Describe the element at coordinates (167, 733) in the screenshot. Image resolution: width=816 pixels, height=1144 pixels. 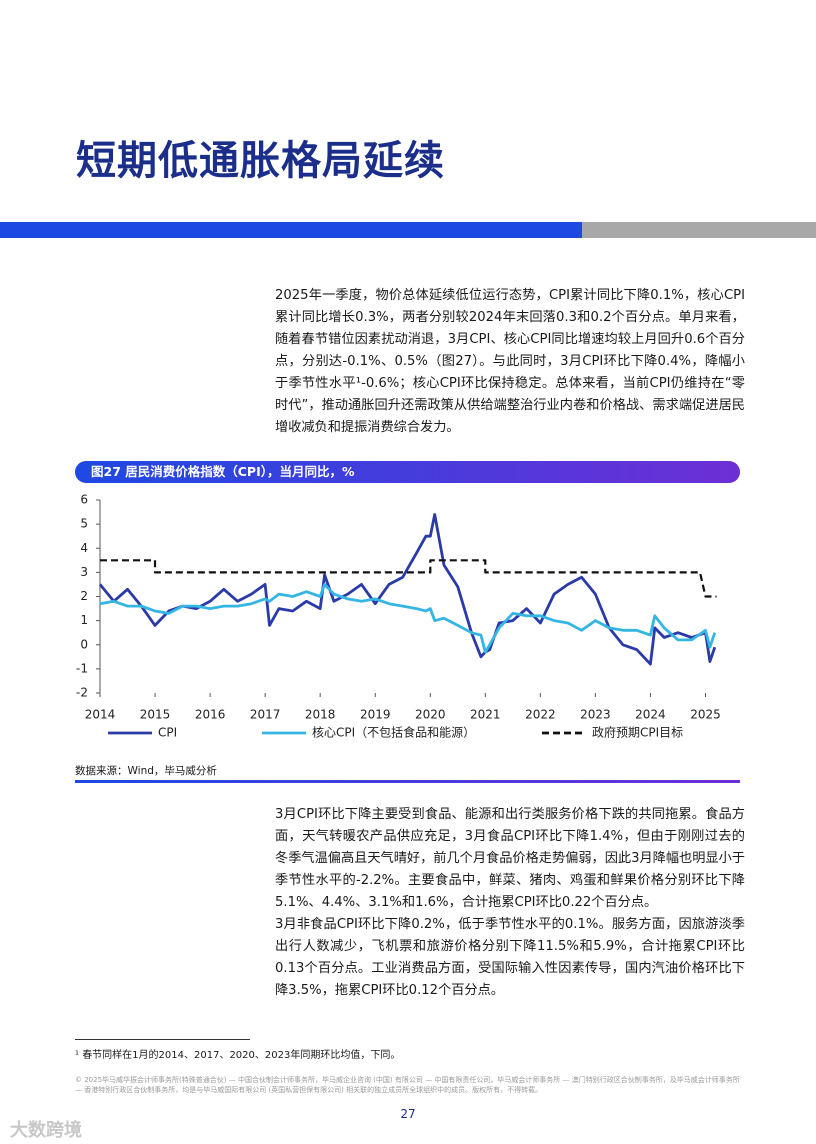
I see `legend-label: CPI` at that location.